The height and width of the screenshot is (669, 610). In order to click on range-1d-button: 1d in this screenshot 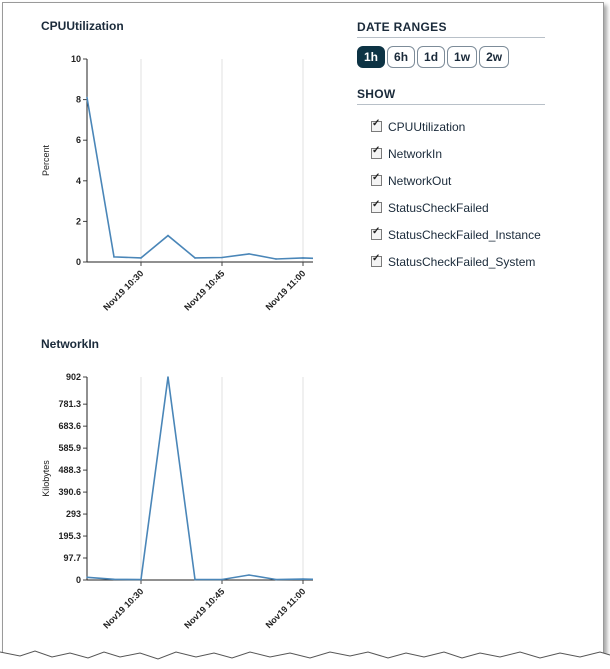, I will do `click(431, 57)`.